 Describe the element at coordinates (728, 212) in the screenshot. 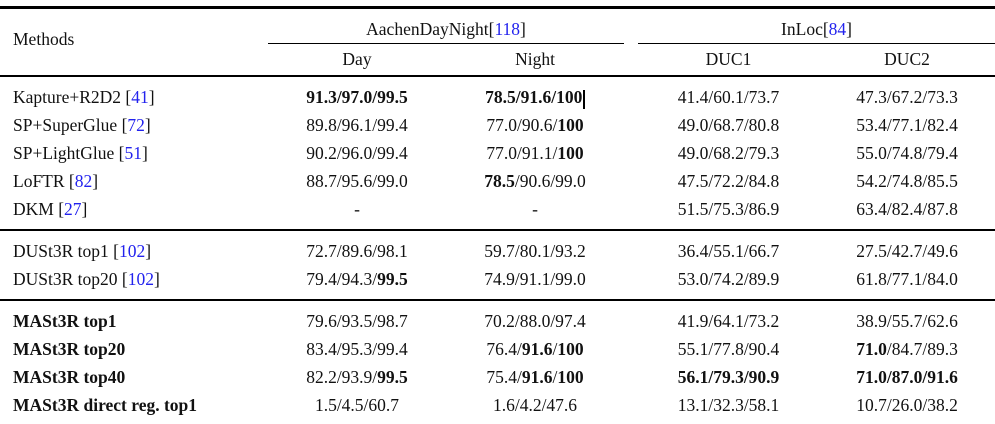

I see `metric-cell: 51.5/75.3/86.9` at that location.